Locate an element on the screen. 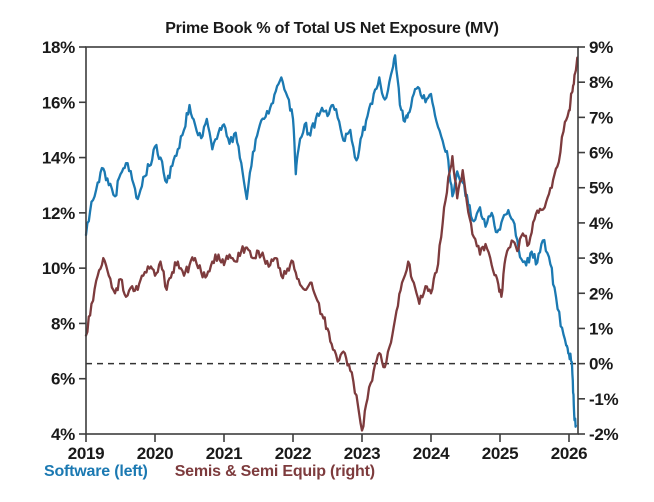 The width and height of the screenshot is (654, 502). axis-tick-label: 12% is located at coordinates (58, 213).